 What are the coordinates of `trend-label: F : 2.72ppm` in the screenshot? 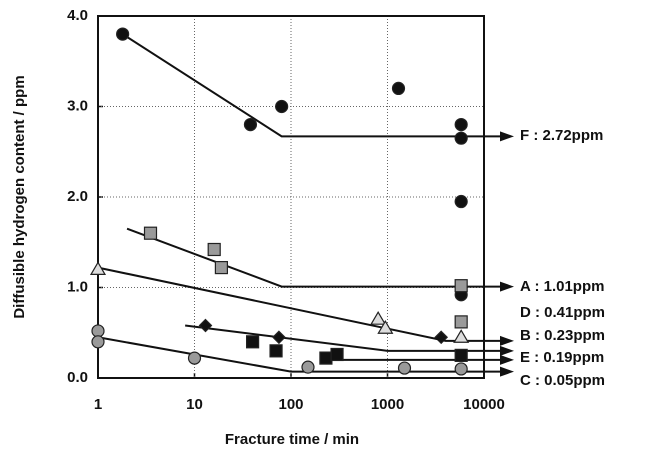 It's located at (561, 135).